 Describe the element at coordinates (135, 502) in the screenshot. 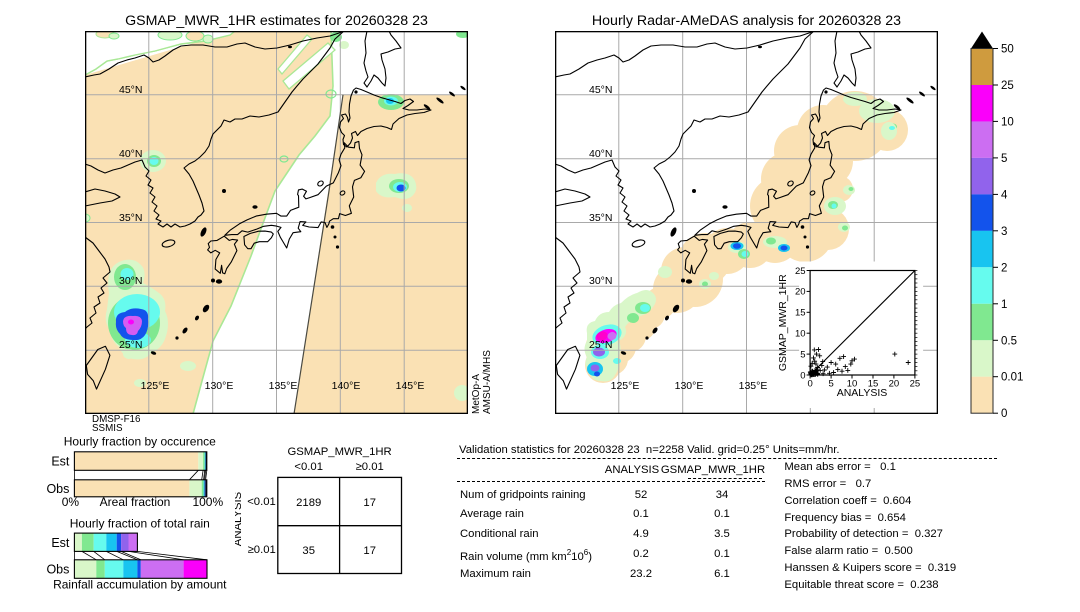

I see `svg-text: Areal fraction` at that location.